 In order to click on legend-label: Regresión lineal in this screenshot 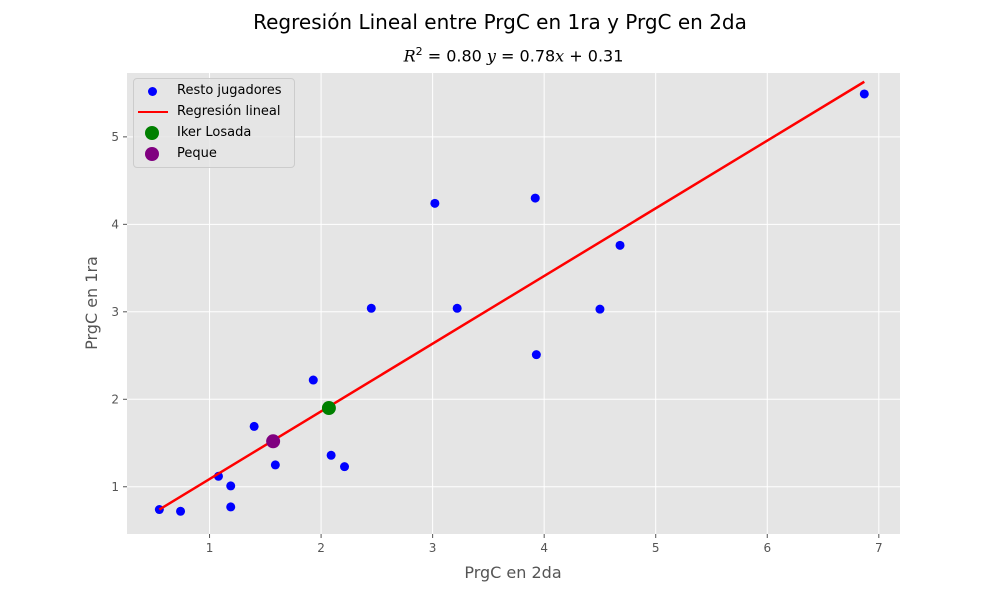, I will do `click(229, 111)`.